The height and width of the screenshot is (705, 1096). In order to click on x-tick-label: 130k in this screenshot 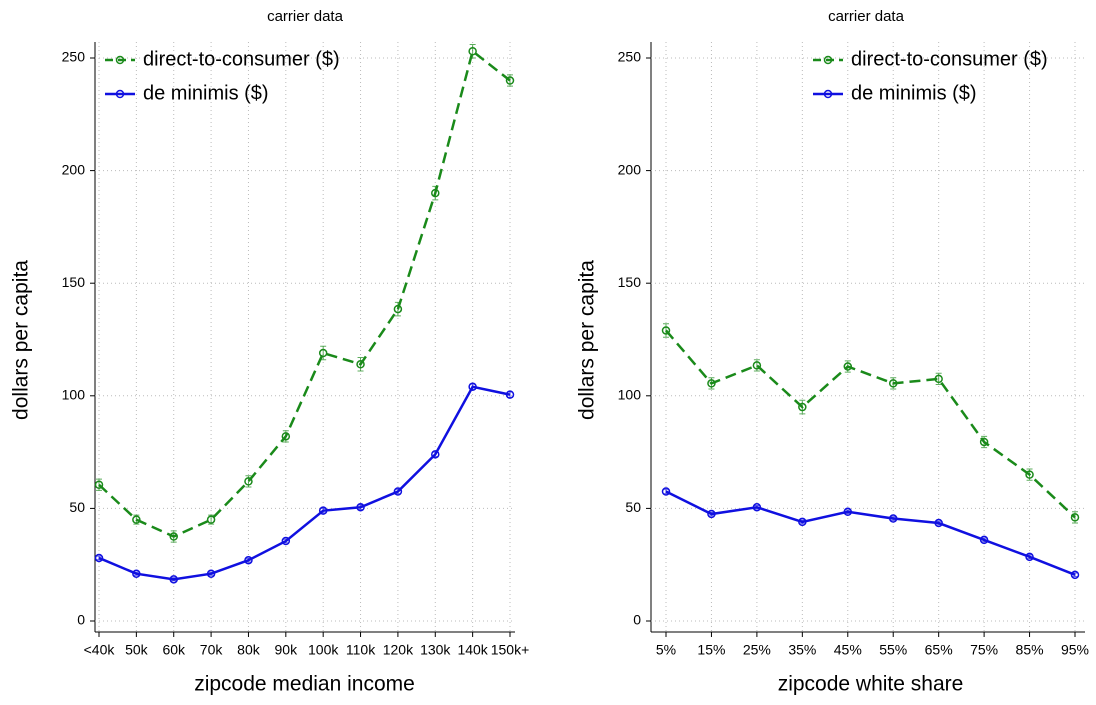, I will do `click(435, 650)`.